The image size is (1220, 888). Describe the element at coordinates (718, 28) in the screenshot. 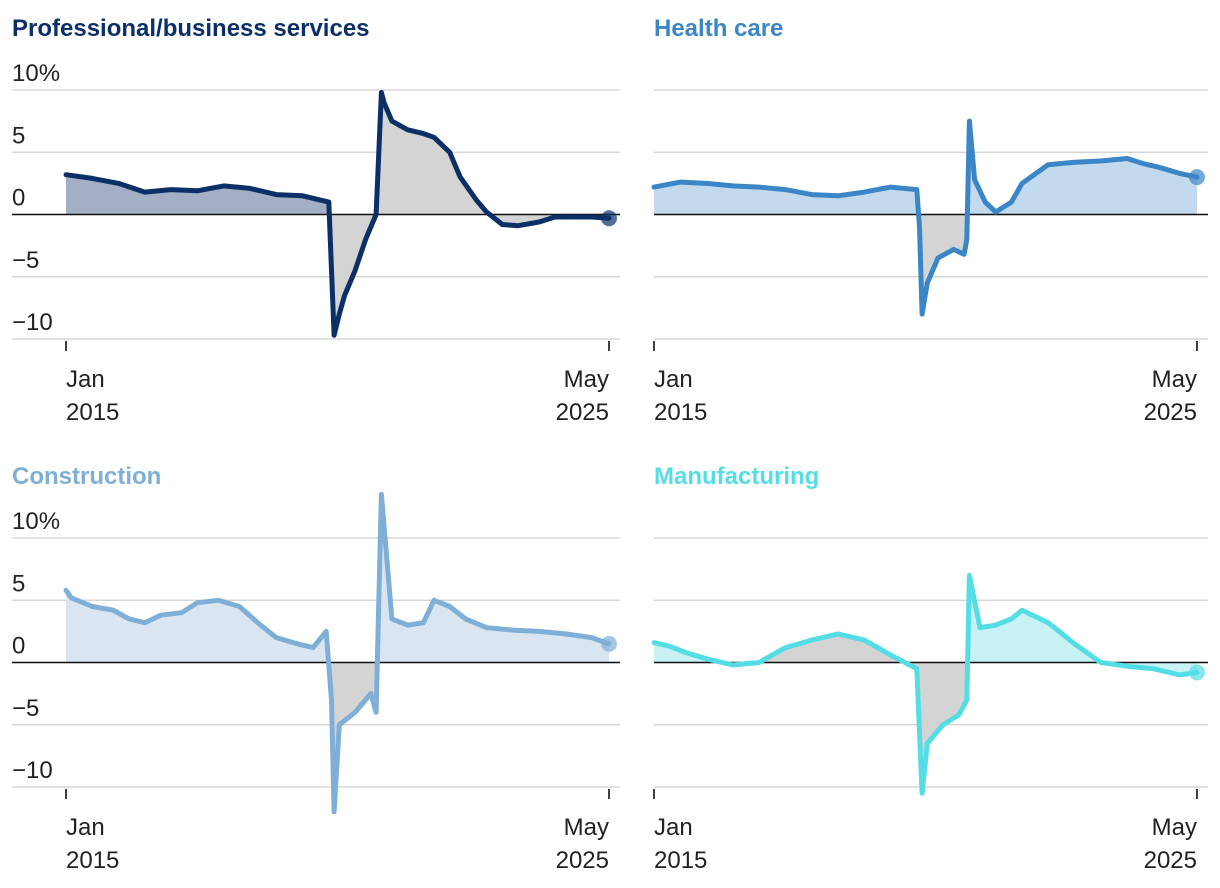

I see `chart-title: Health care` at that location.